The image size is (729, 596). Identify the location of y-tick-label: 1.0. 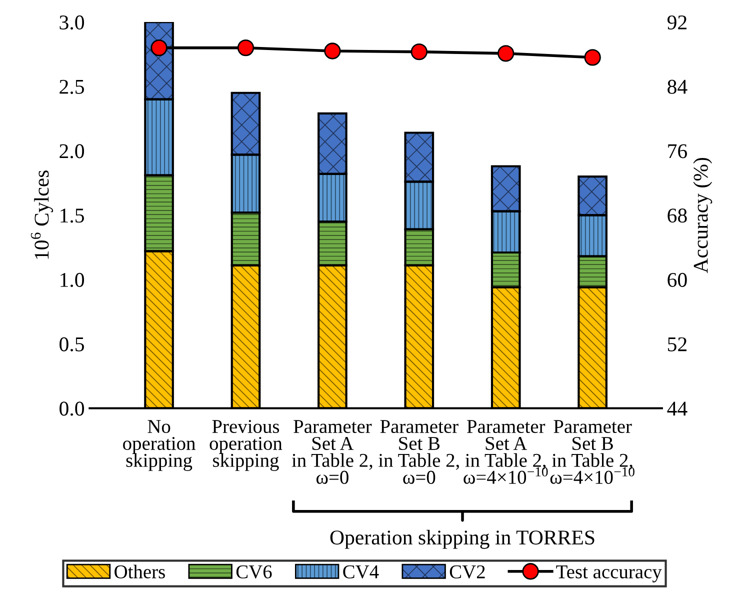
(72, 280).